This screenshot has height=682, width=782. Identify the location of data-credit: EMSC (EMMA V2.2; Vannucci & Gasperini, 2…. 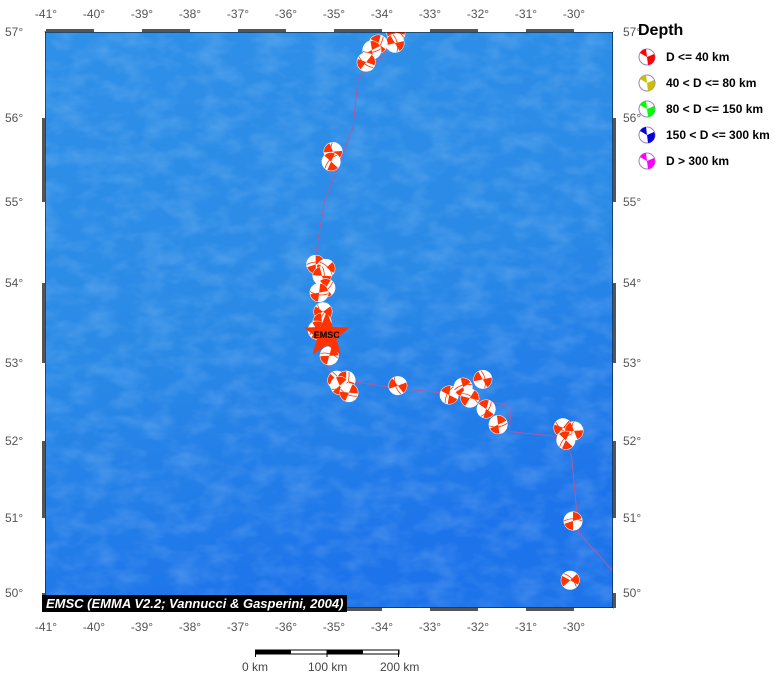
(195, 603).